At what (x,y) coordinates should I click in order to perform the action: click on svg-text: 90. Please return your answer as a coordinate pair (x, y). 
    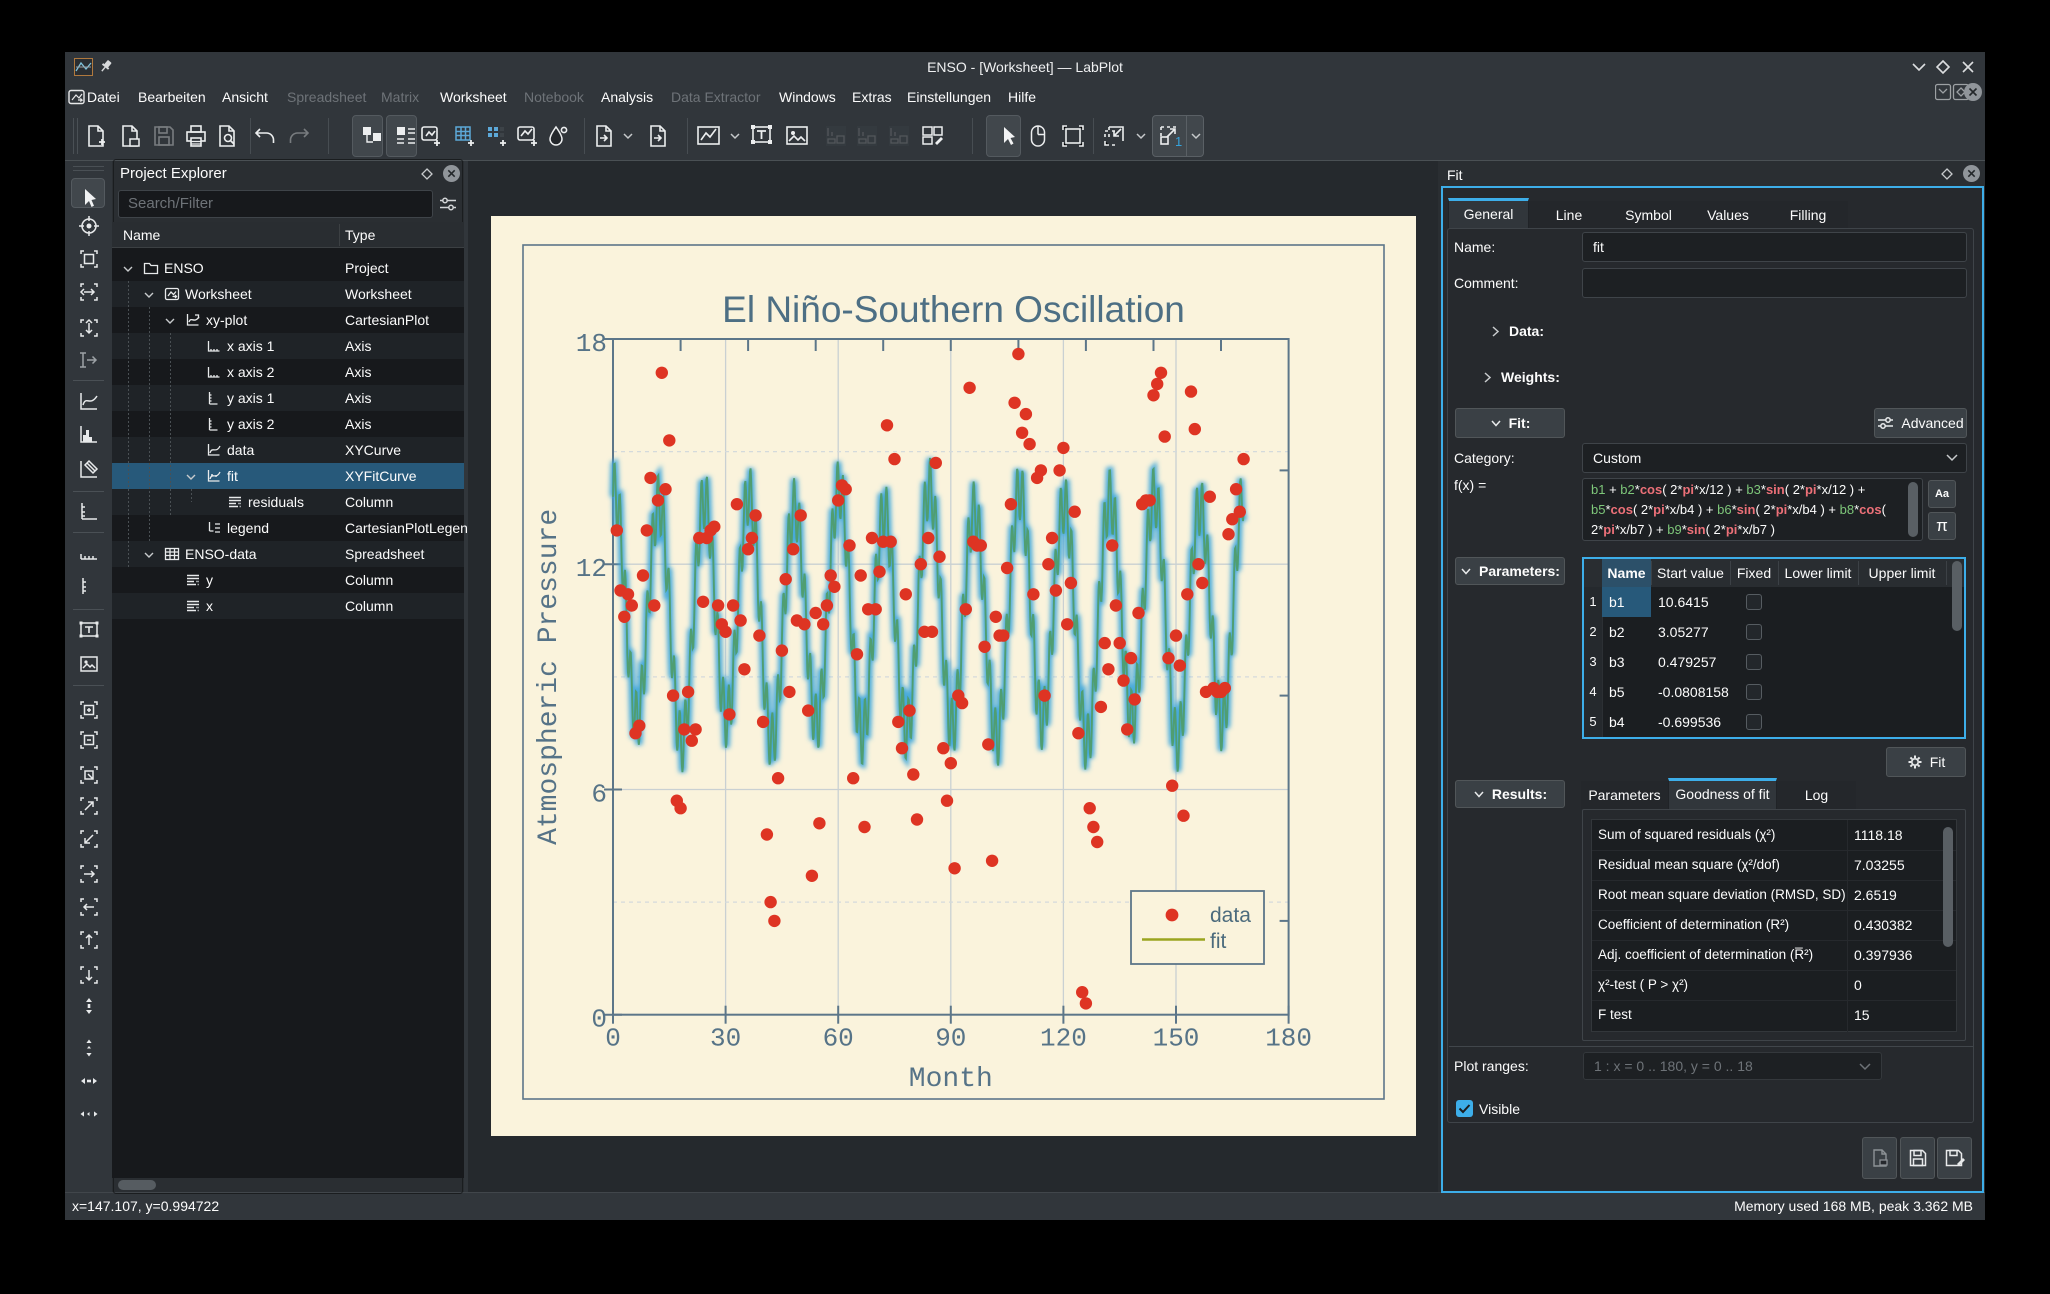
    Looking at the image, I should click on (950, 1039).